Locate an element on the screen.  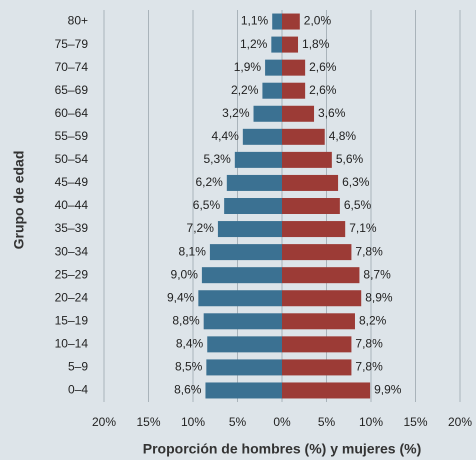
value-label: 7,2% is located at coordinates (201, 228).